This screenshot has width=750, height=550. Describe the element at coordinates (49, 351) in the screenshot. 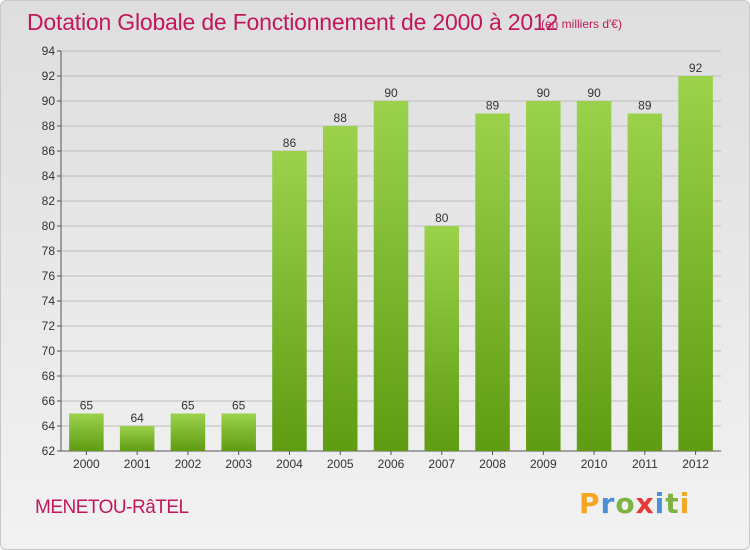

I see `y-tick-label: 70` at that location.